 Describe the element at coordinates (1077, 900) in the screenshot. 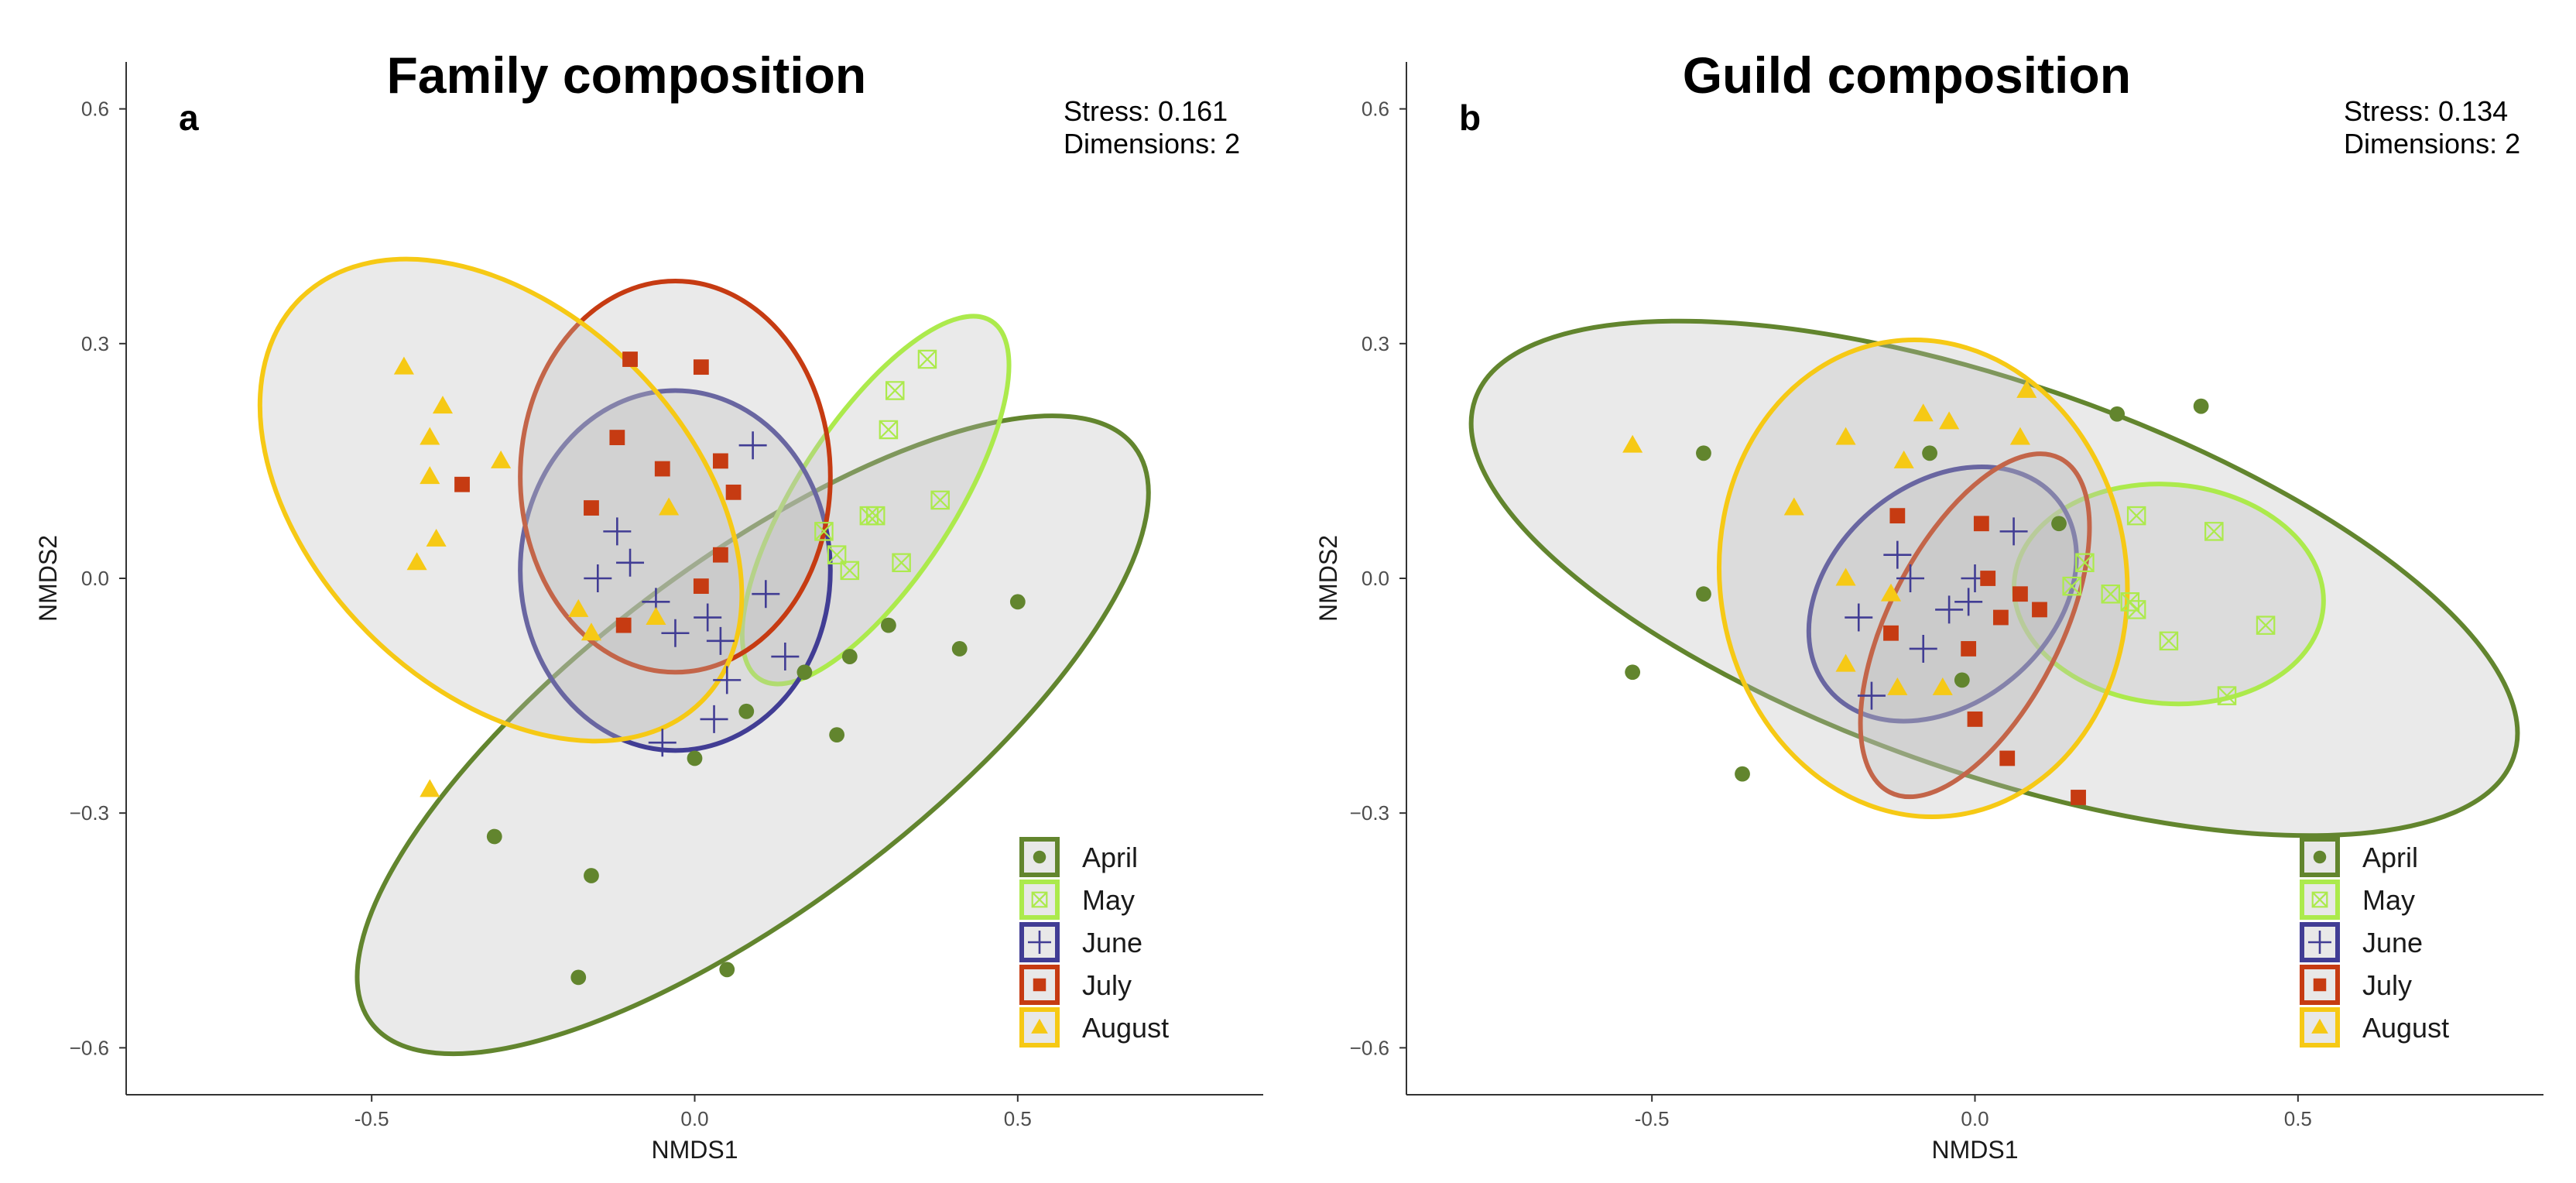

I see `legend-item-may: May` at that location.